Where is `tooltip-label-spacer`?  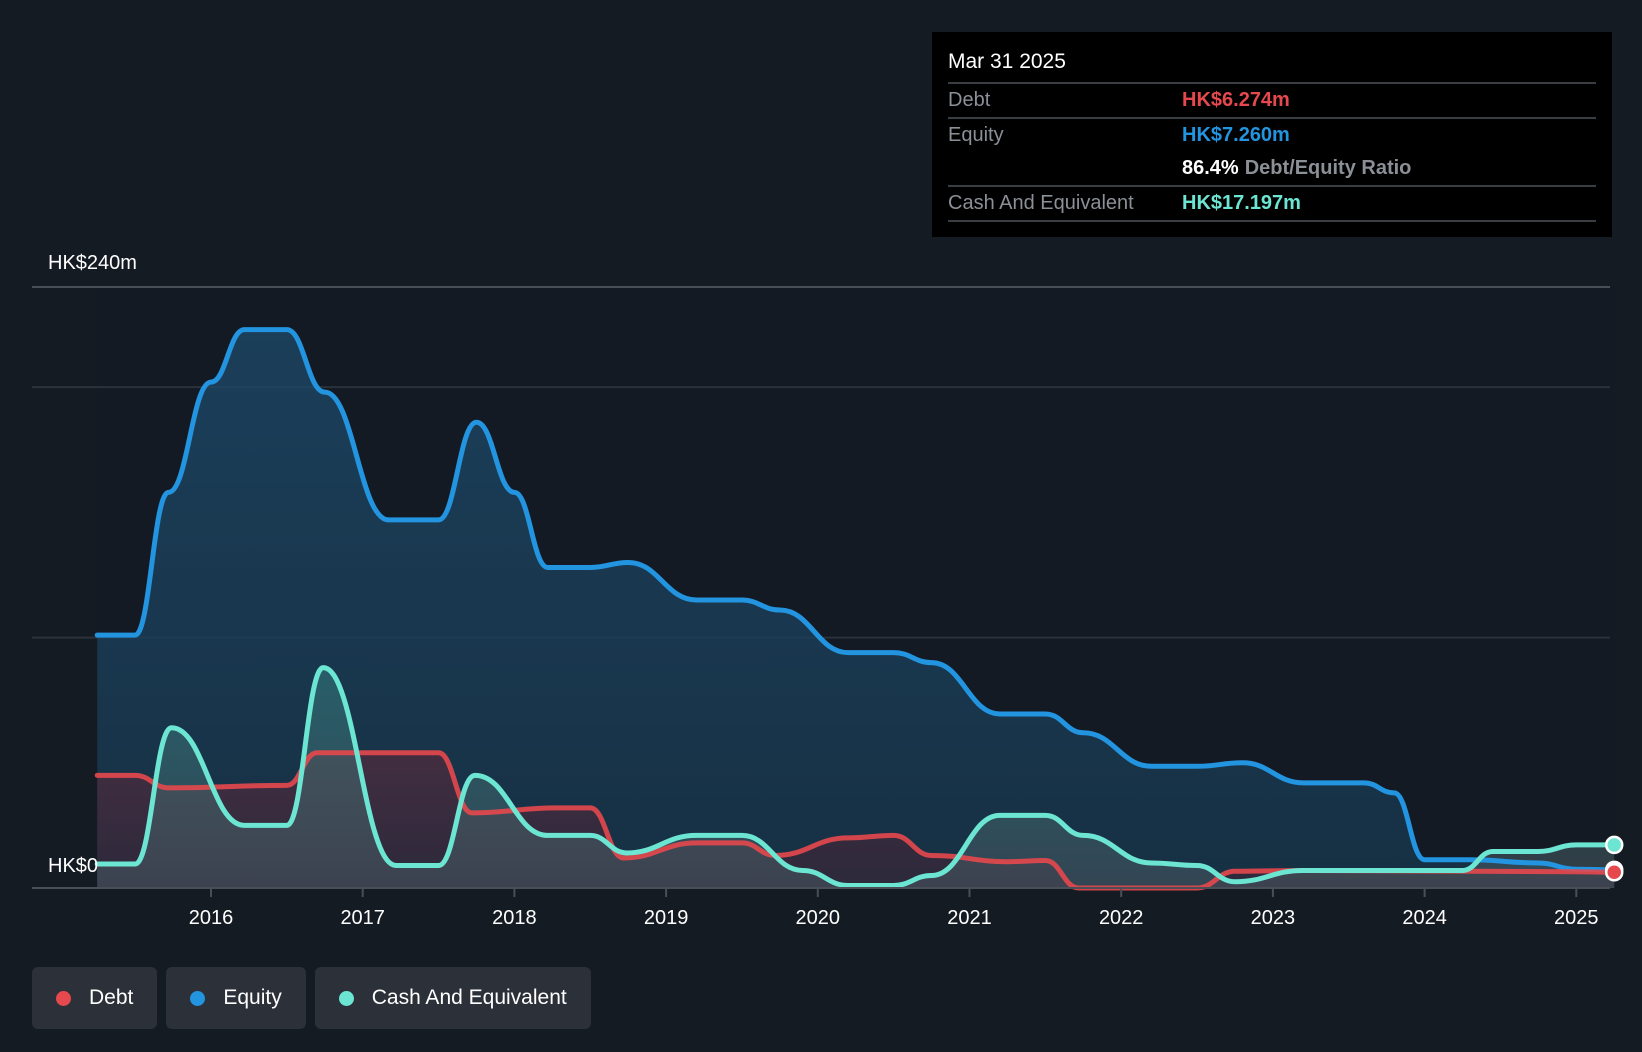 tooltip-label-spacer is located at coordinates (1065, 168).